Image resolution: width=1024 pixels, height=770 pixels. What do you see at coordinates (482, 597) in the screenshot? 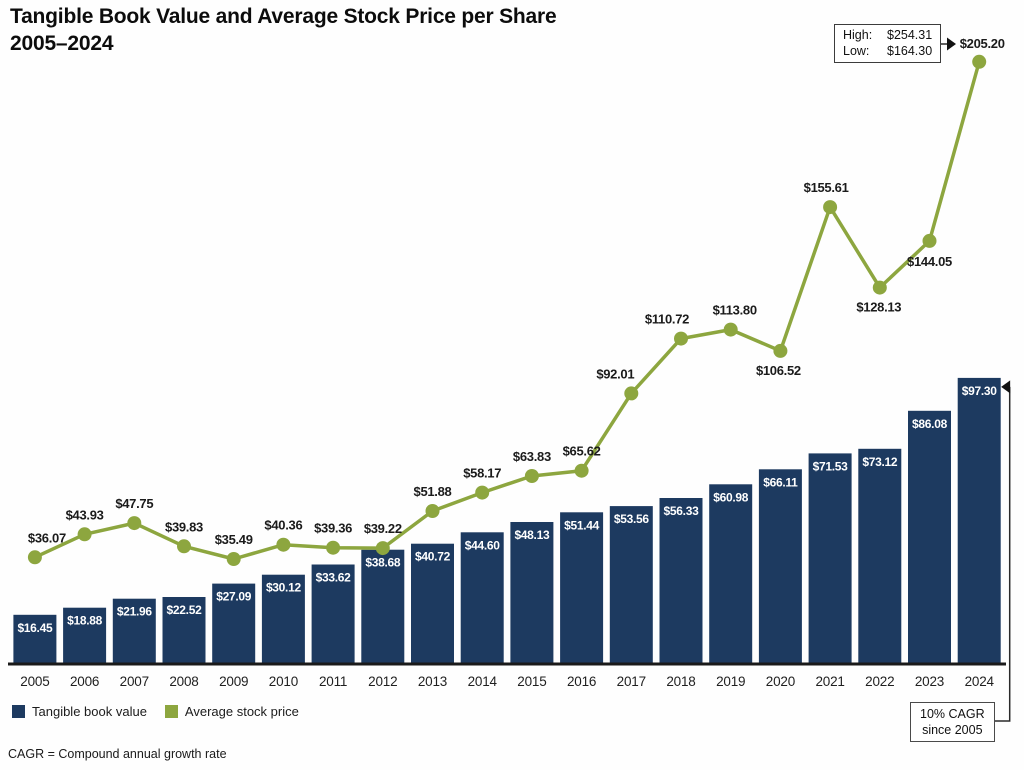
I see `bar-2014` at bounding box center [482, 597].